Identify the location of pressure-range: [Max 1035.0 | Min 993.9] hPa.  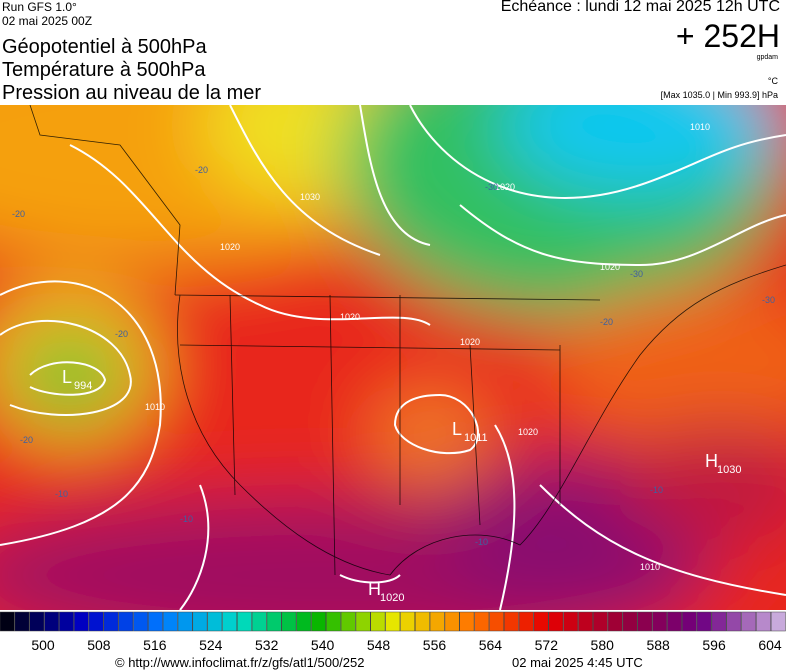
(719, 95).